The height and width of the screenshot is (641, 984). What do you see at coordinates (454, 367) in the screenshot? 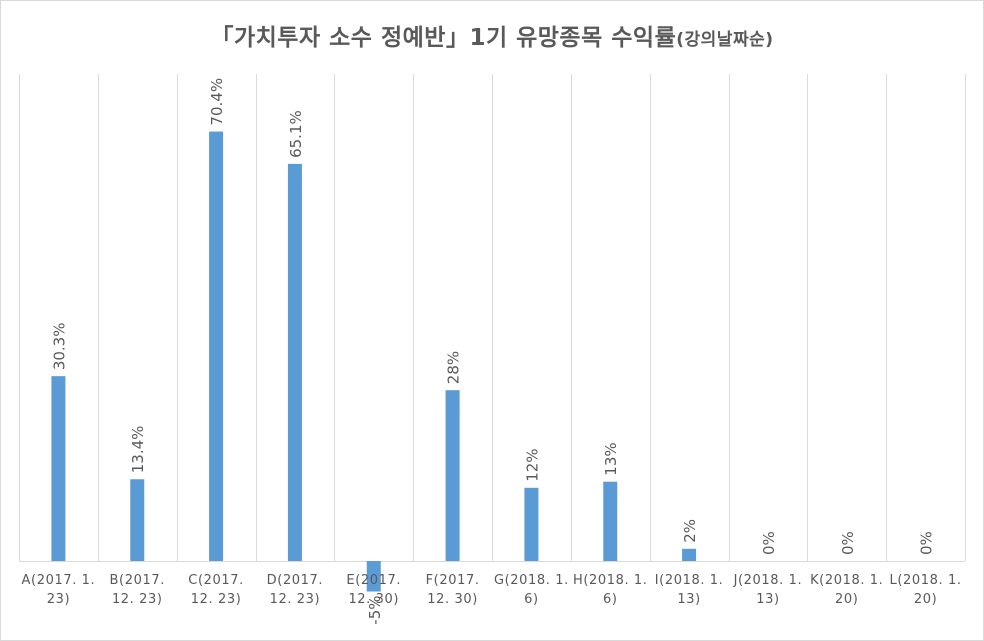
I see `data-label: 28%` at bounding box center [454, 367].